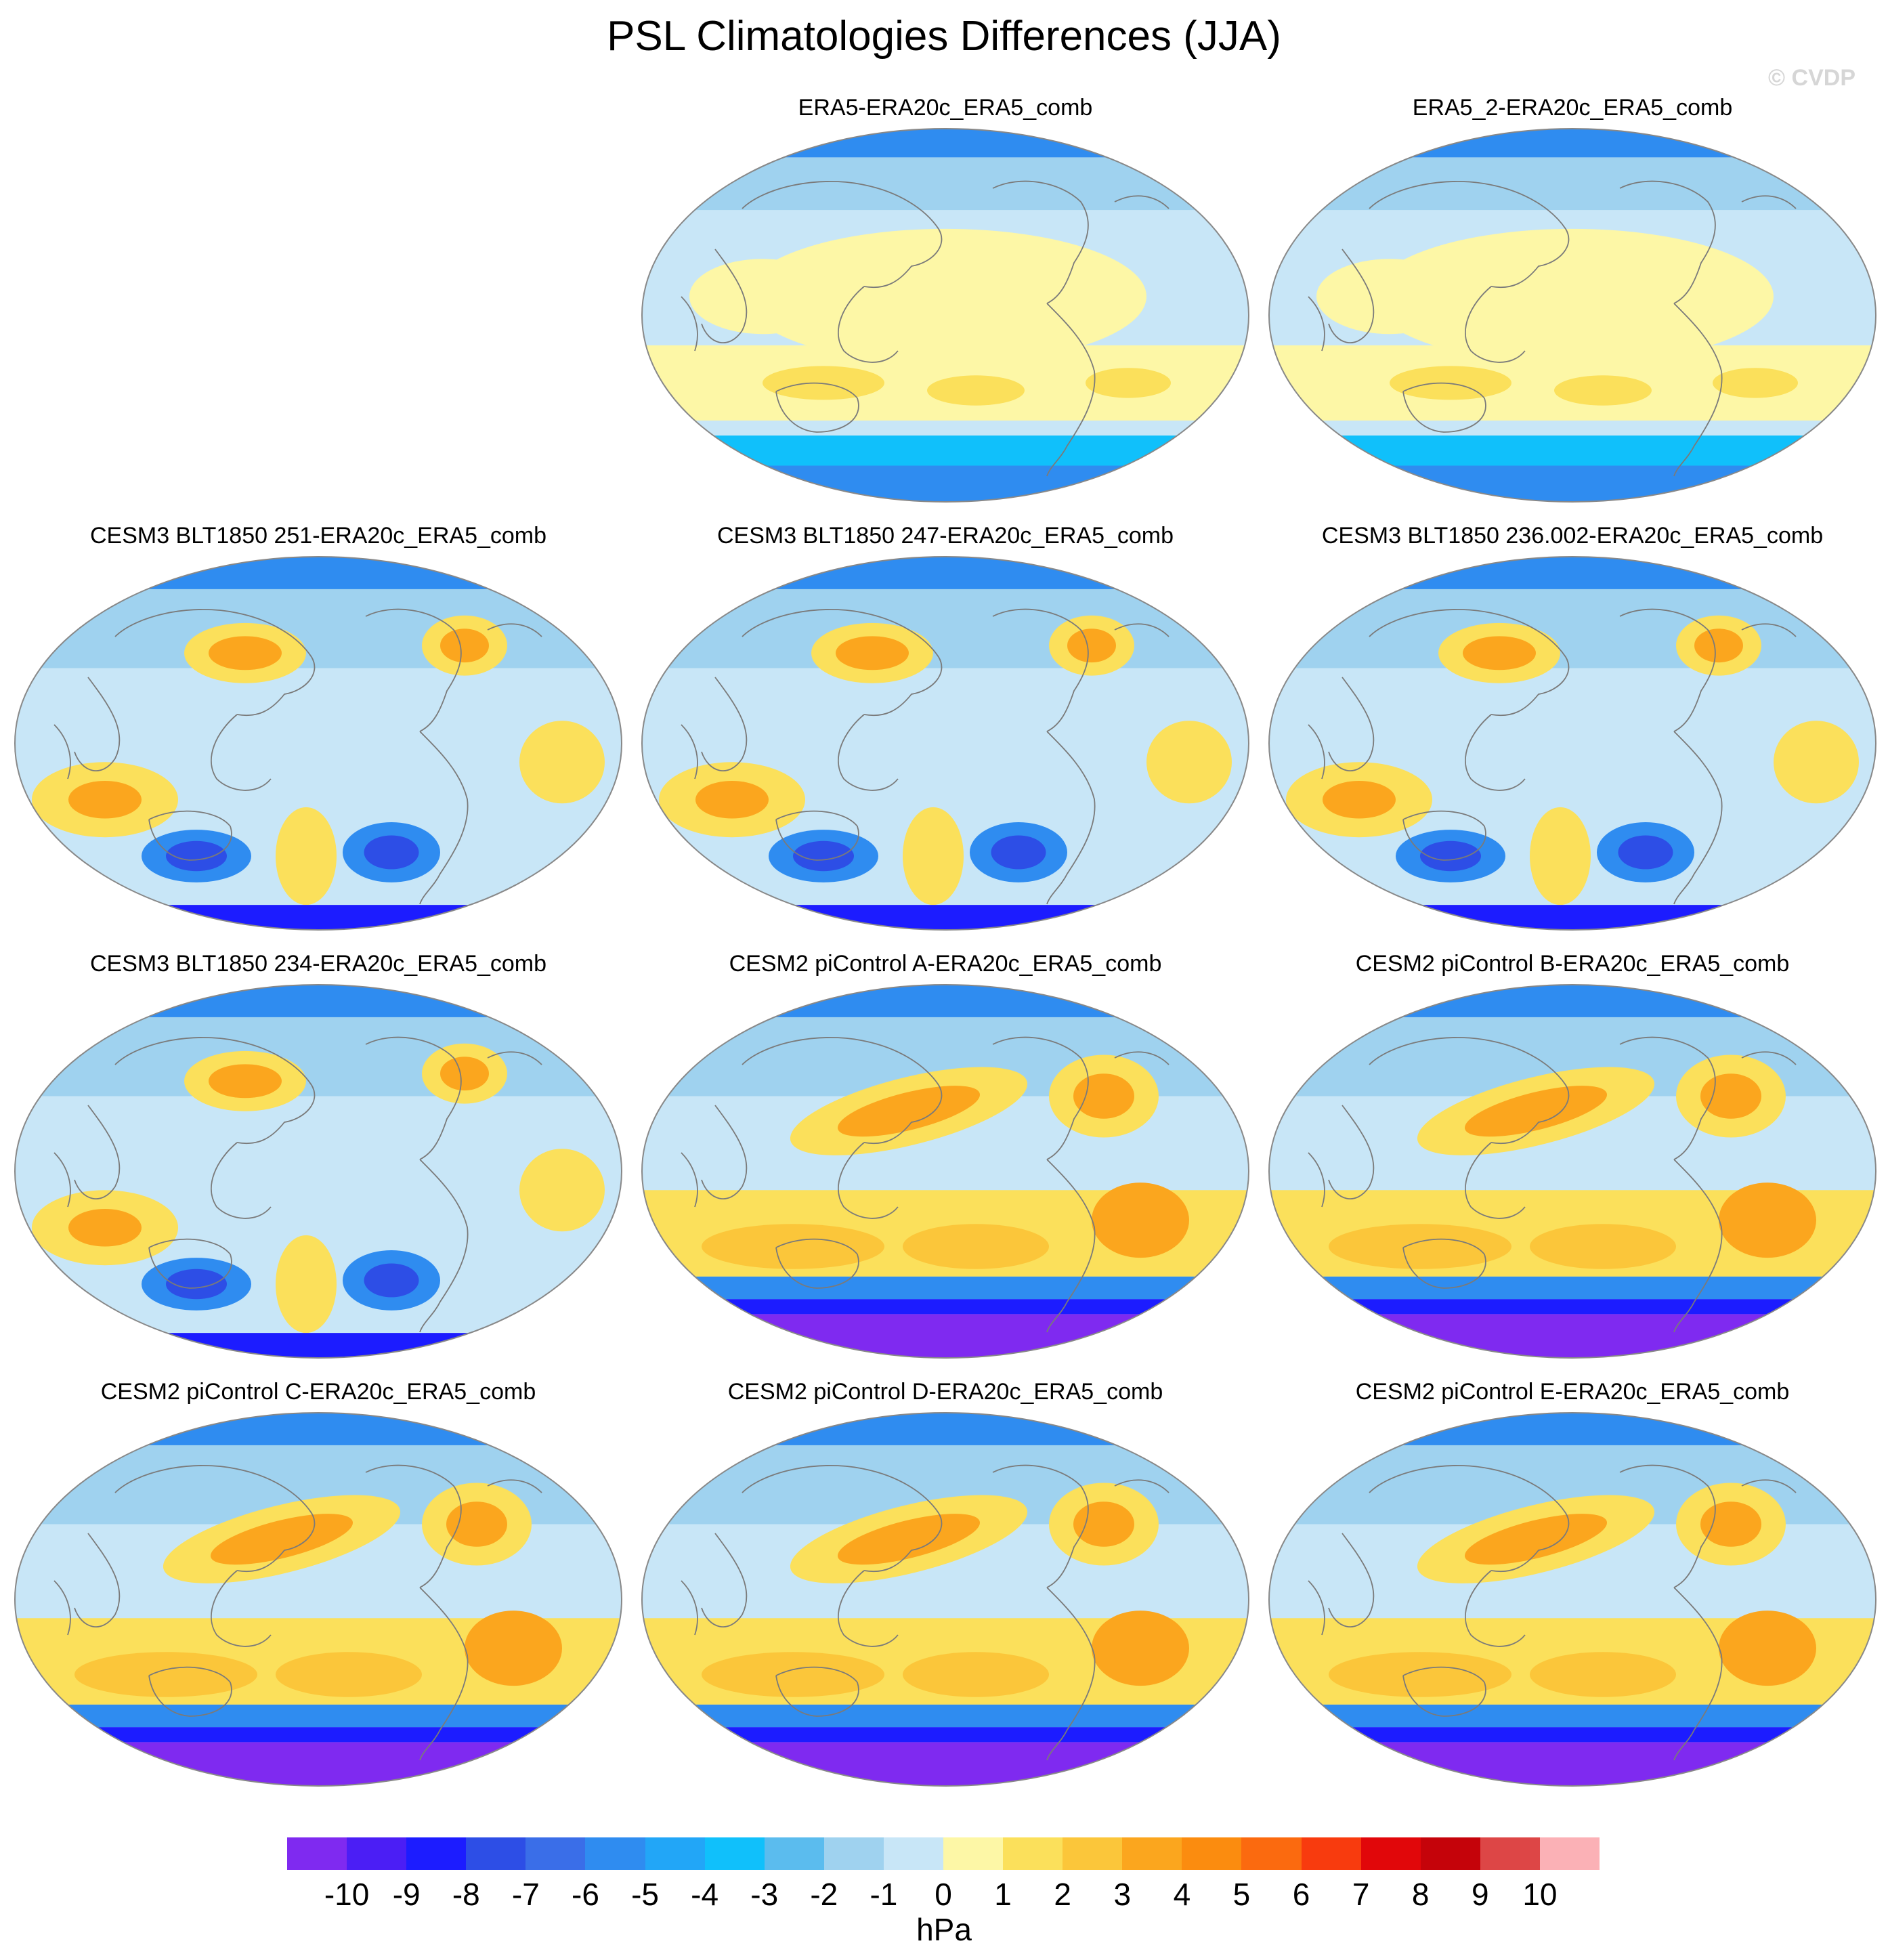 This screenshot has width=1888, height=1960. Describe the element at coordinates (824, 856) in the screenshot. I see `indian-ocean-low-core` at that location.